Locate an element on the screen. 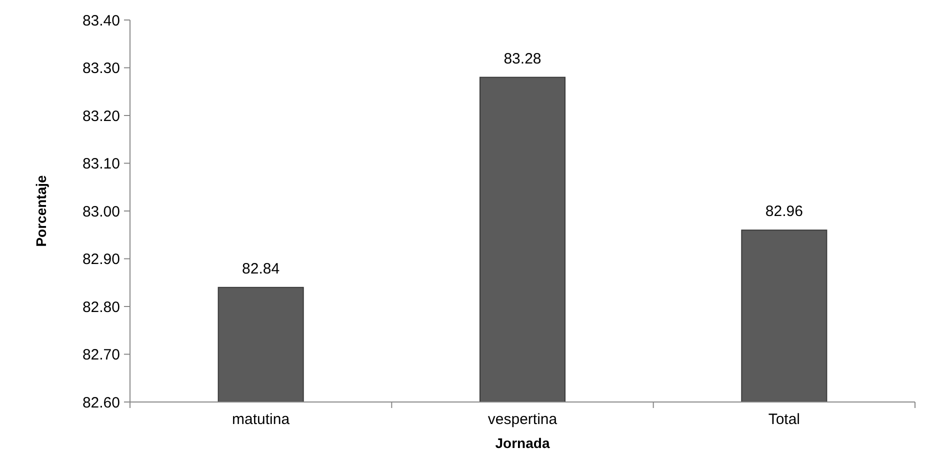 Image resolution: width=929 pixels, height=456 pixels. data-label: 83.28 is located at coordinates (523, 59).